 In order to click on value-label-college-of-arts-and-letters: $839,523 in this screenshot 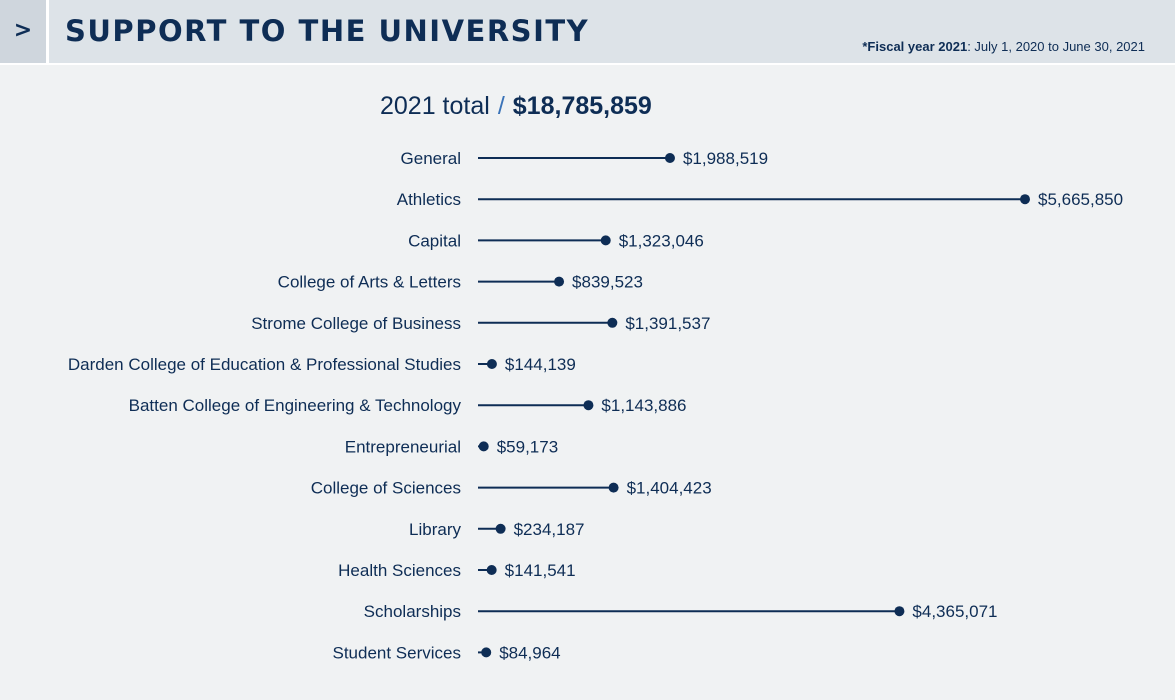, I will do `click(607, 282)`.